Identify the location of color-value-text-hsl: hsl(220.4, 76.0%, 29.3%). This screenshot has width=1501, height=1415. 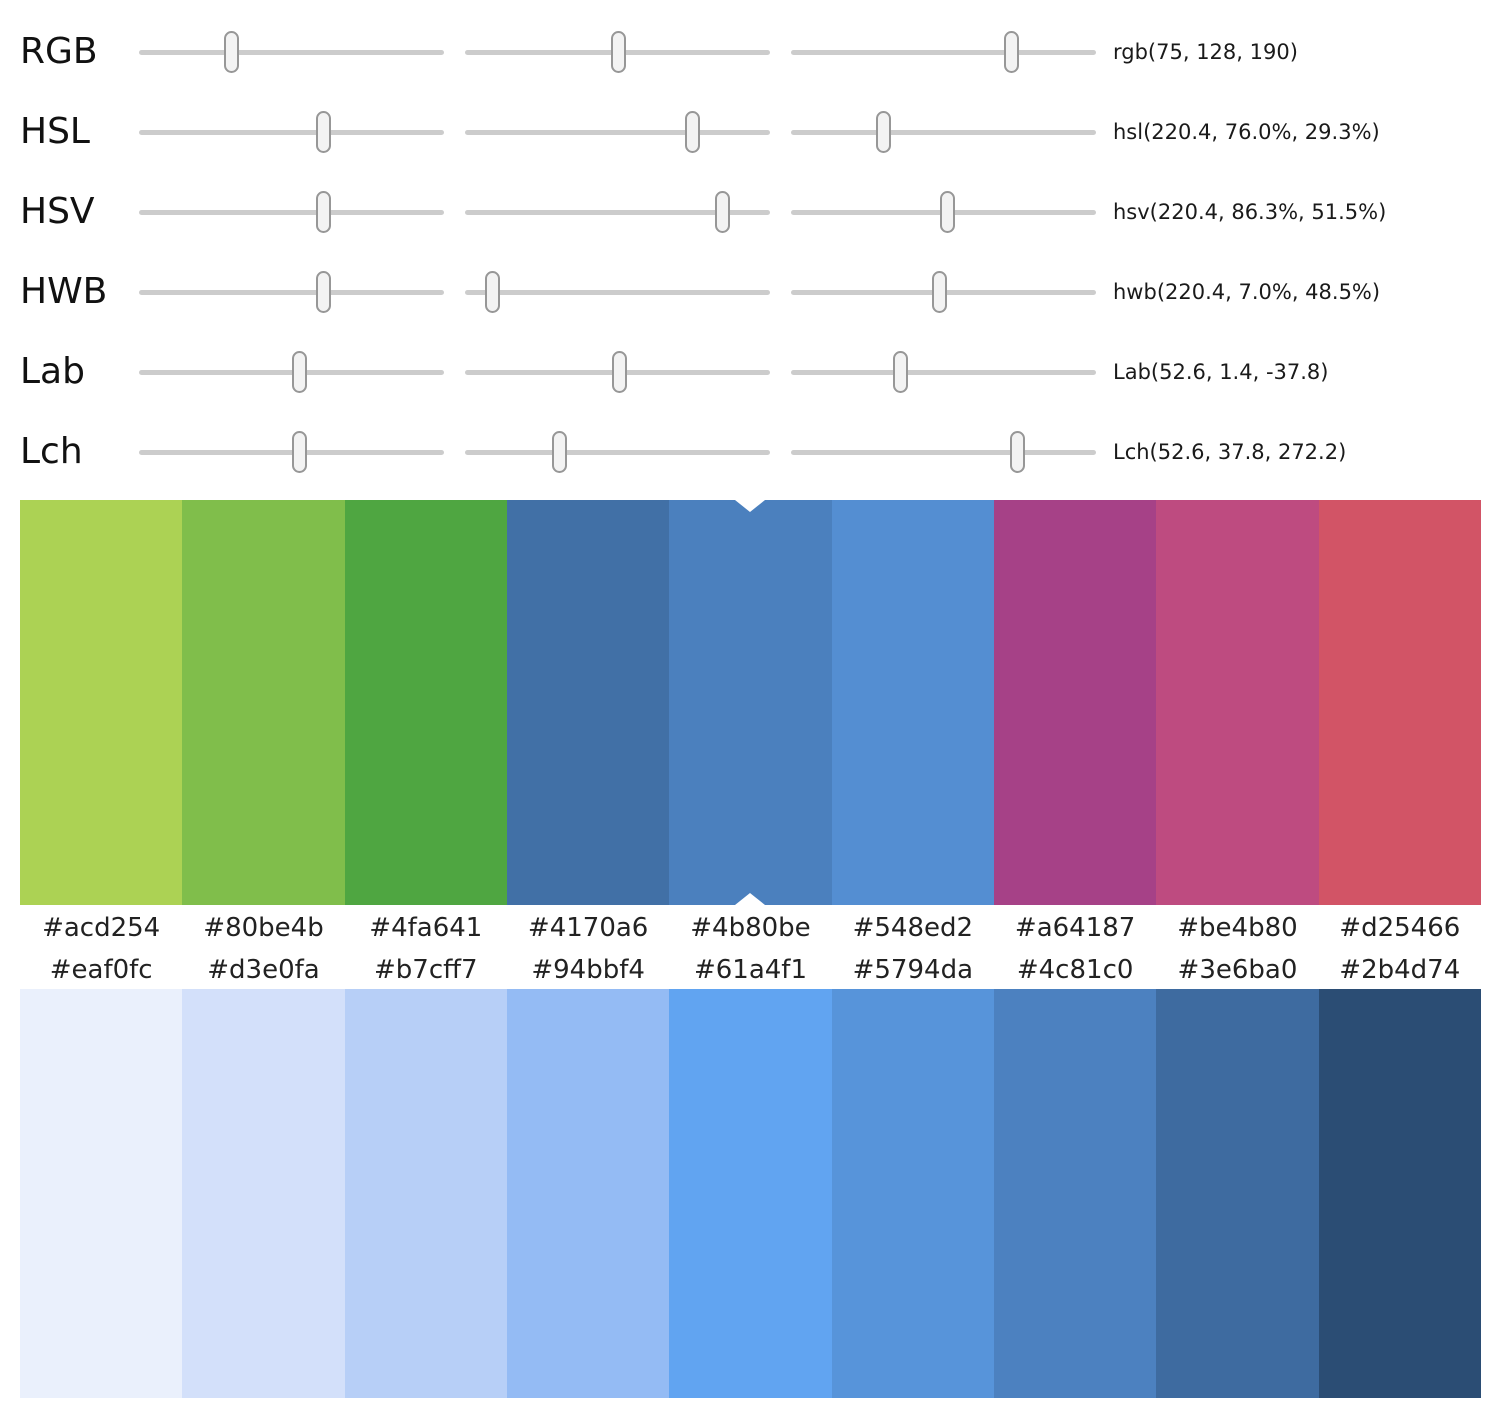
(1246, 132).